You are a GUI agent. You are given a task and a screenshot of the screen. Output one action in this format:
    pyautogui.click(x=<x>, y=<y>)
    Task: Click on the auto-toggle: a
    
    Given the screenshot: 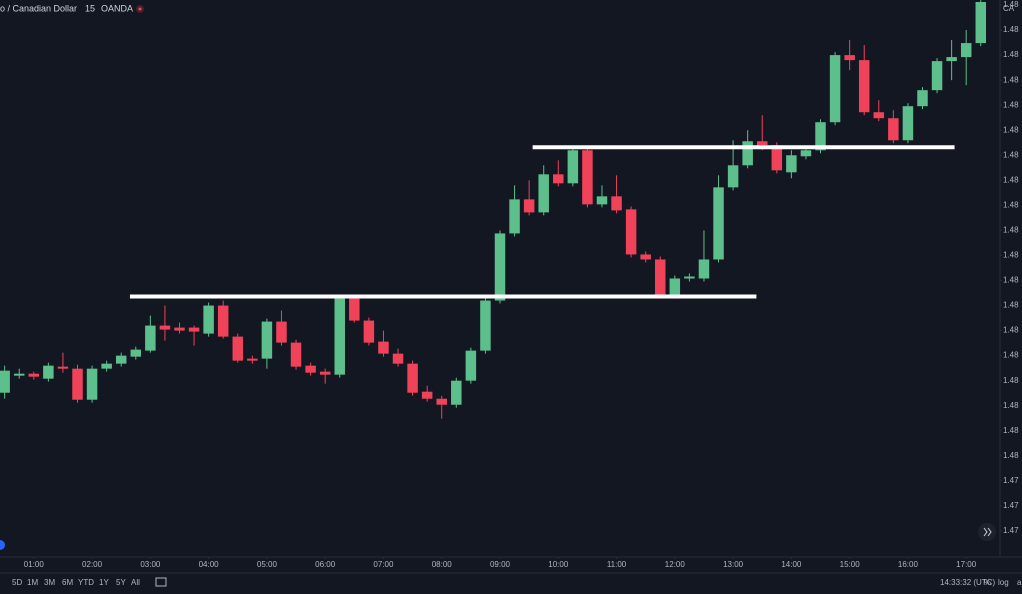 What is the action you would take?
    pyautogui.click(x=1019, y=582)
    